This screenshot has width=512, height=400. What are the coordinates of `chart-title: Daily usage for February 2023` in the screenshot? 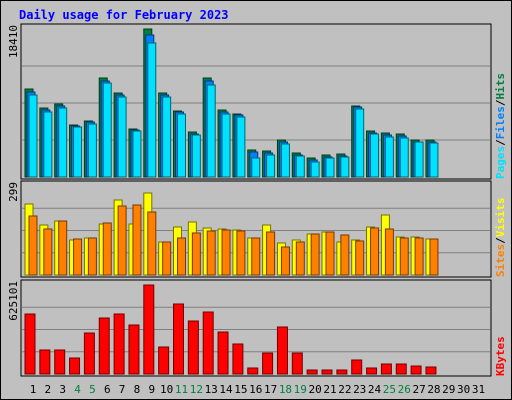 It's located at (124, 15).